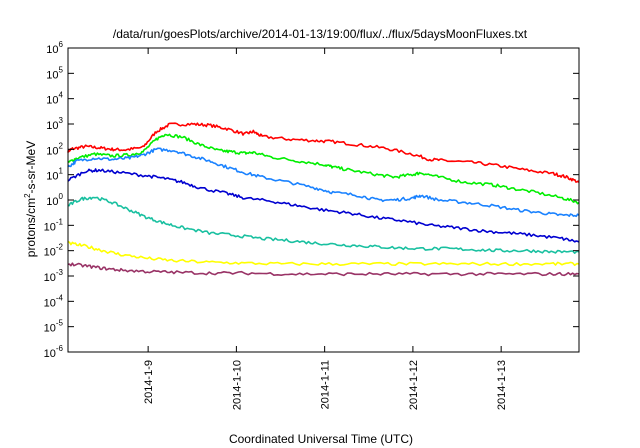 This screenshot has width=640, height=448. What do you see at coordinates (54, 175) in the screenshot?
I see `y-tick-label: 10¹` at bounding box center [54, 175].